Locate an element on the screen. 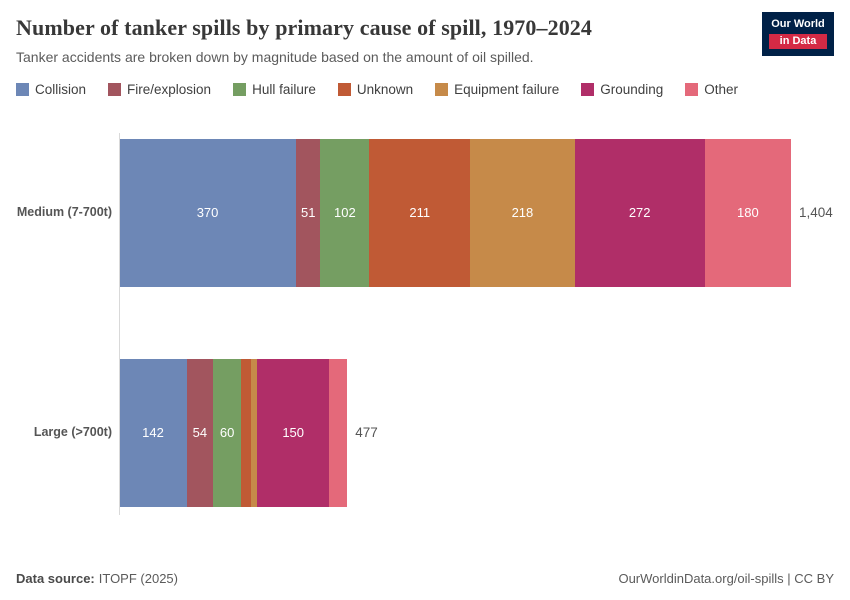 Image resolution: width=850 pixels, height=600 pixels. legend-swatch-grounding is located at coordinates (588, 89).